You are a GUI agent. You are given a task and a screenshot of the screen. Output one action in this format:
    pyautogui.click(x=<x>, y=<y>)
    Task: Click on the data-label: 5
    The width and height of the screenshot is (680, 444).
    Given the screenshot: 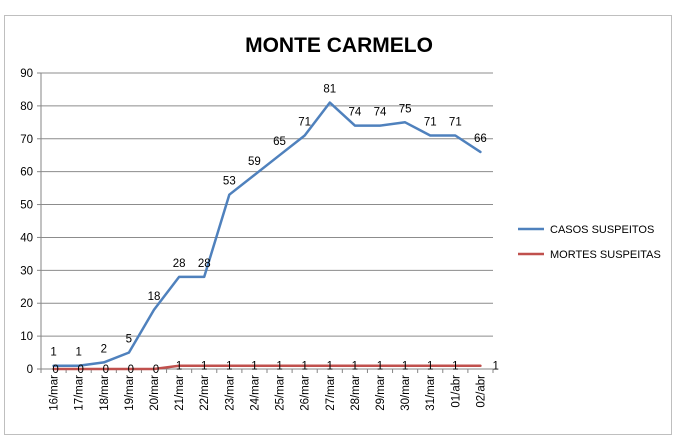 What is the action you would take?
    pyautogui.click(x=129, y=340)
    